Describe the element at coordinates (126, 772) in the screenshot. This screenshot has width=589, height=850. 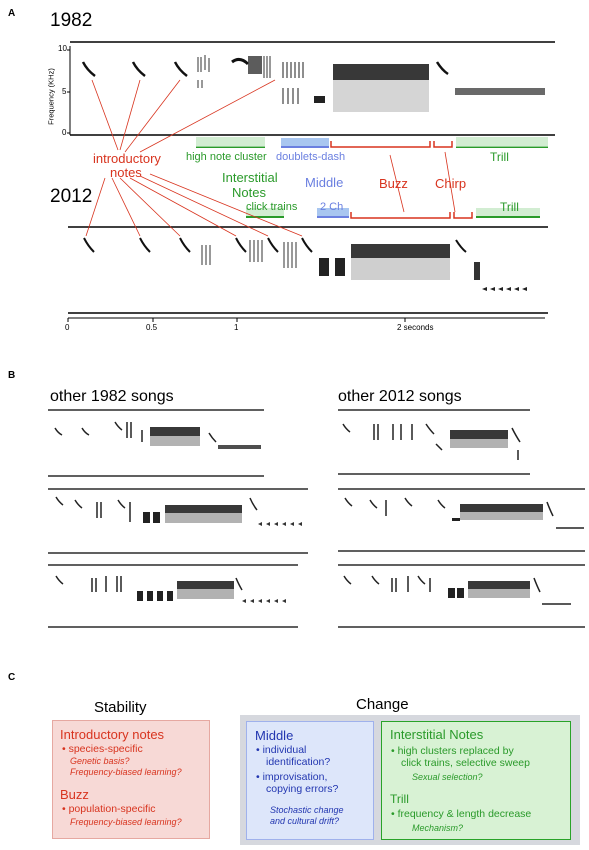
I see `intro-note-2: Frequency-biased learning?` at that location.